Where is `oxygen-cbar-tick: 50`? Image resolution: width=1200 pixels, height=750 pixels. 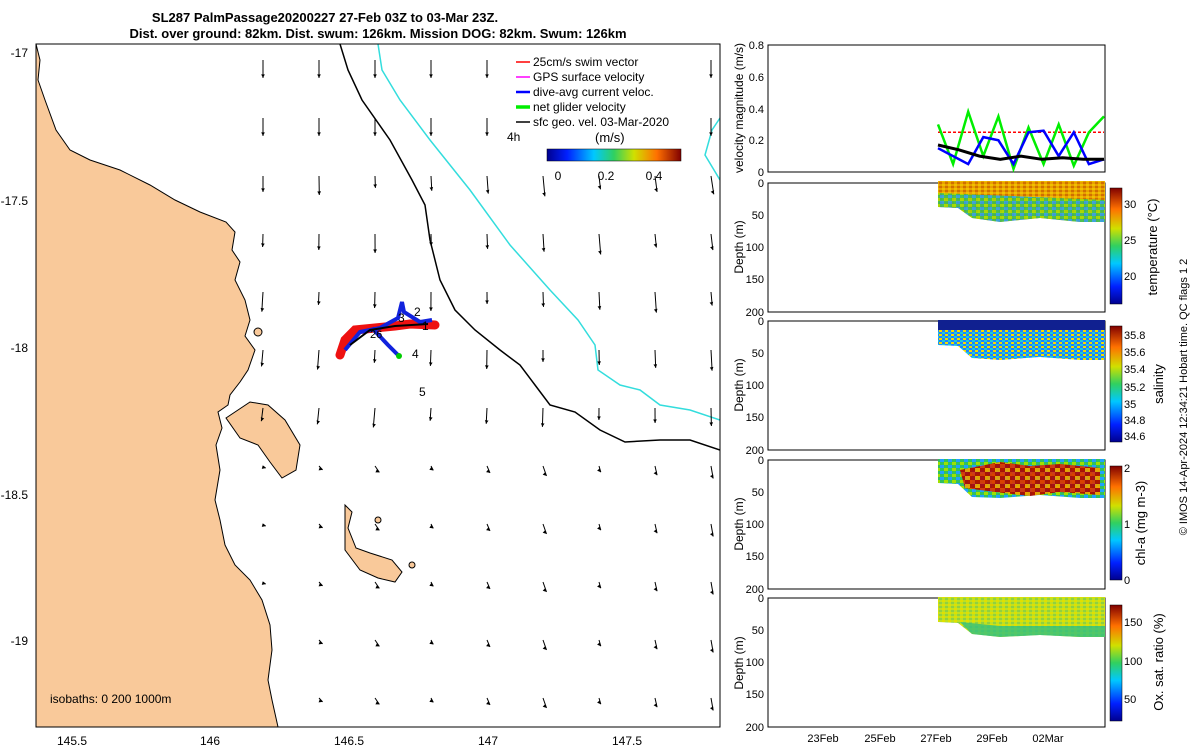 oxygen-cbar-tick: 50 is located at coordinates (1130, 700).